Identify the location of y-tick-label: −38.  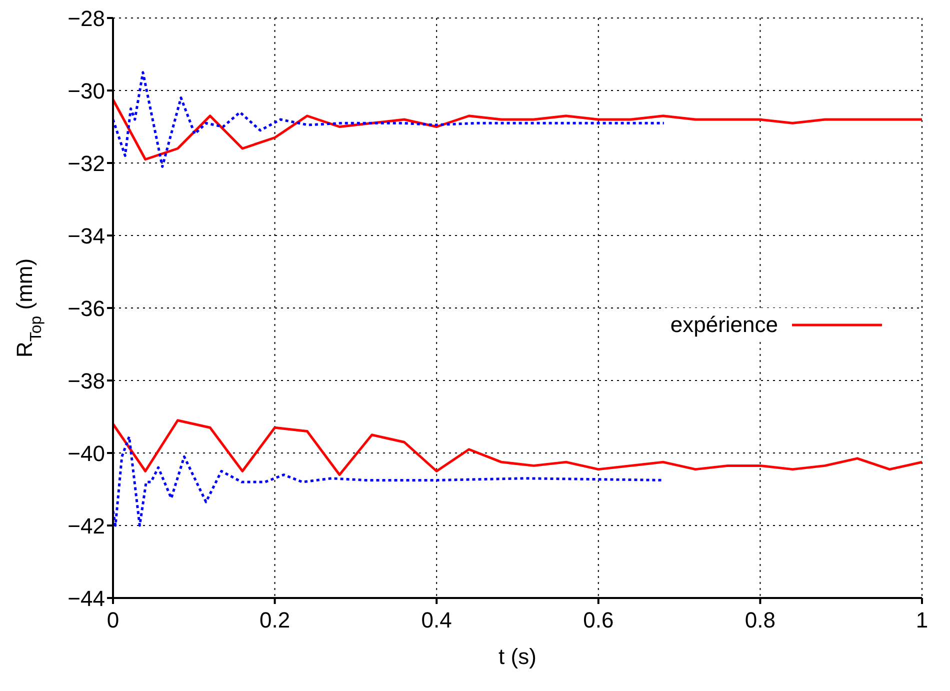
(86, 381).